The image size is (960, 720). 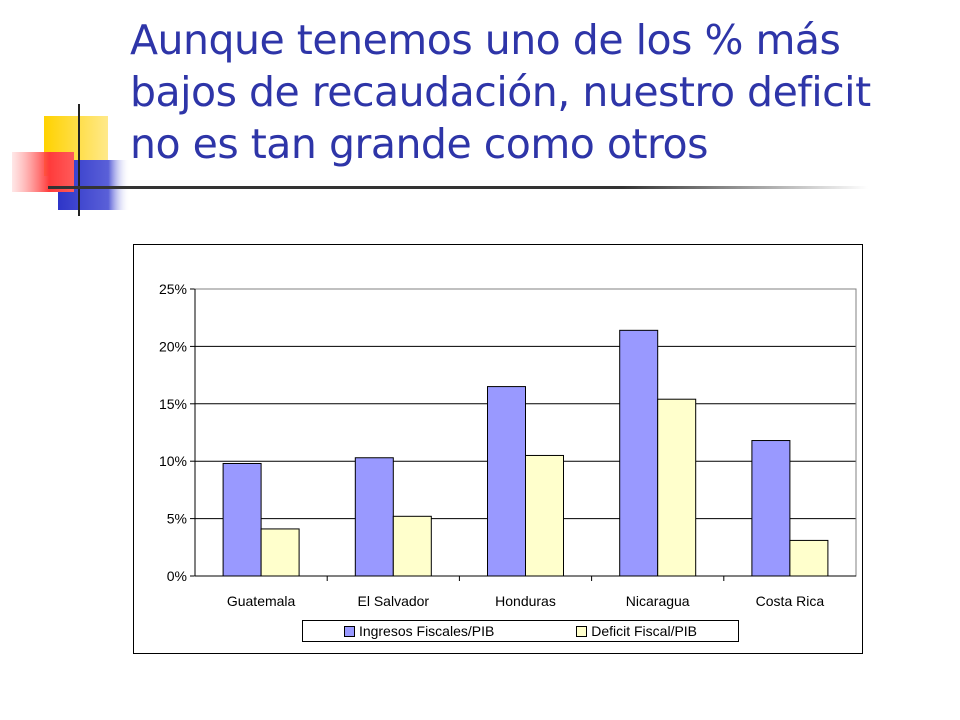 I want to click on y-tick-label: 20%, so click(x=173, y=346).